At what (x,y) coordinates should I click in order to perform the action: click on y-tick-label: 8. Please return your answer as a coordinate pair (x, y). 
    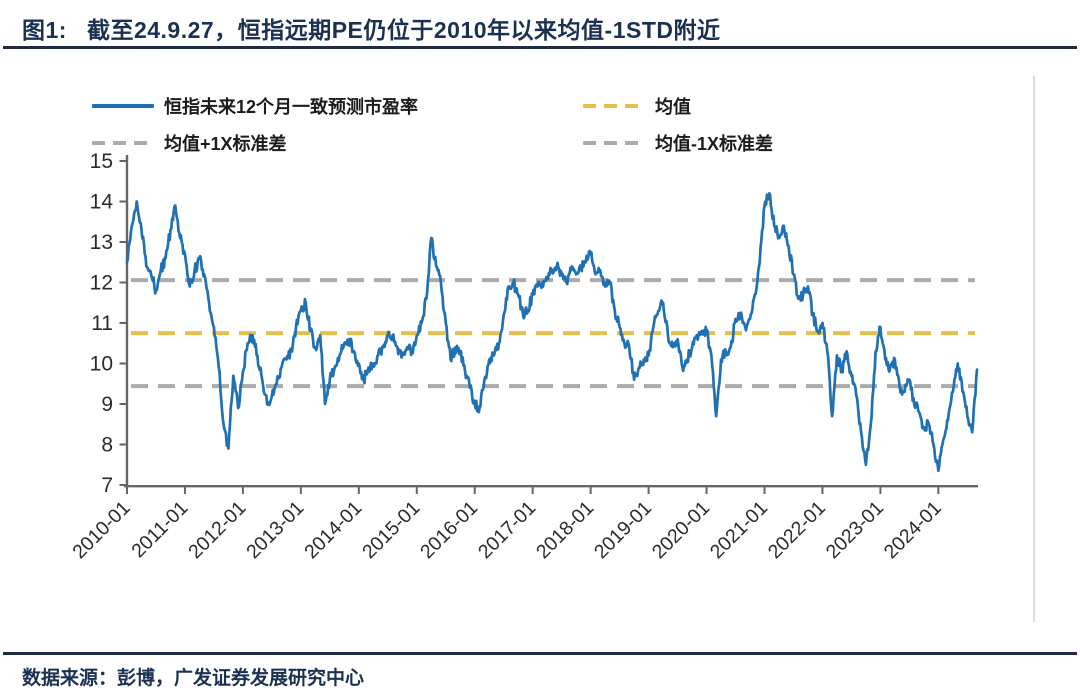
    Looking at the image, I should click on (107, 445).